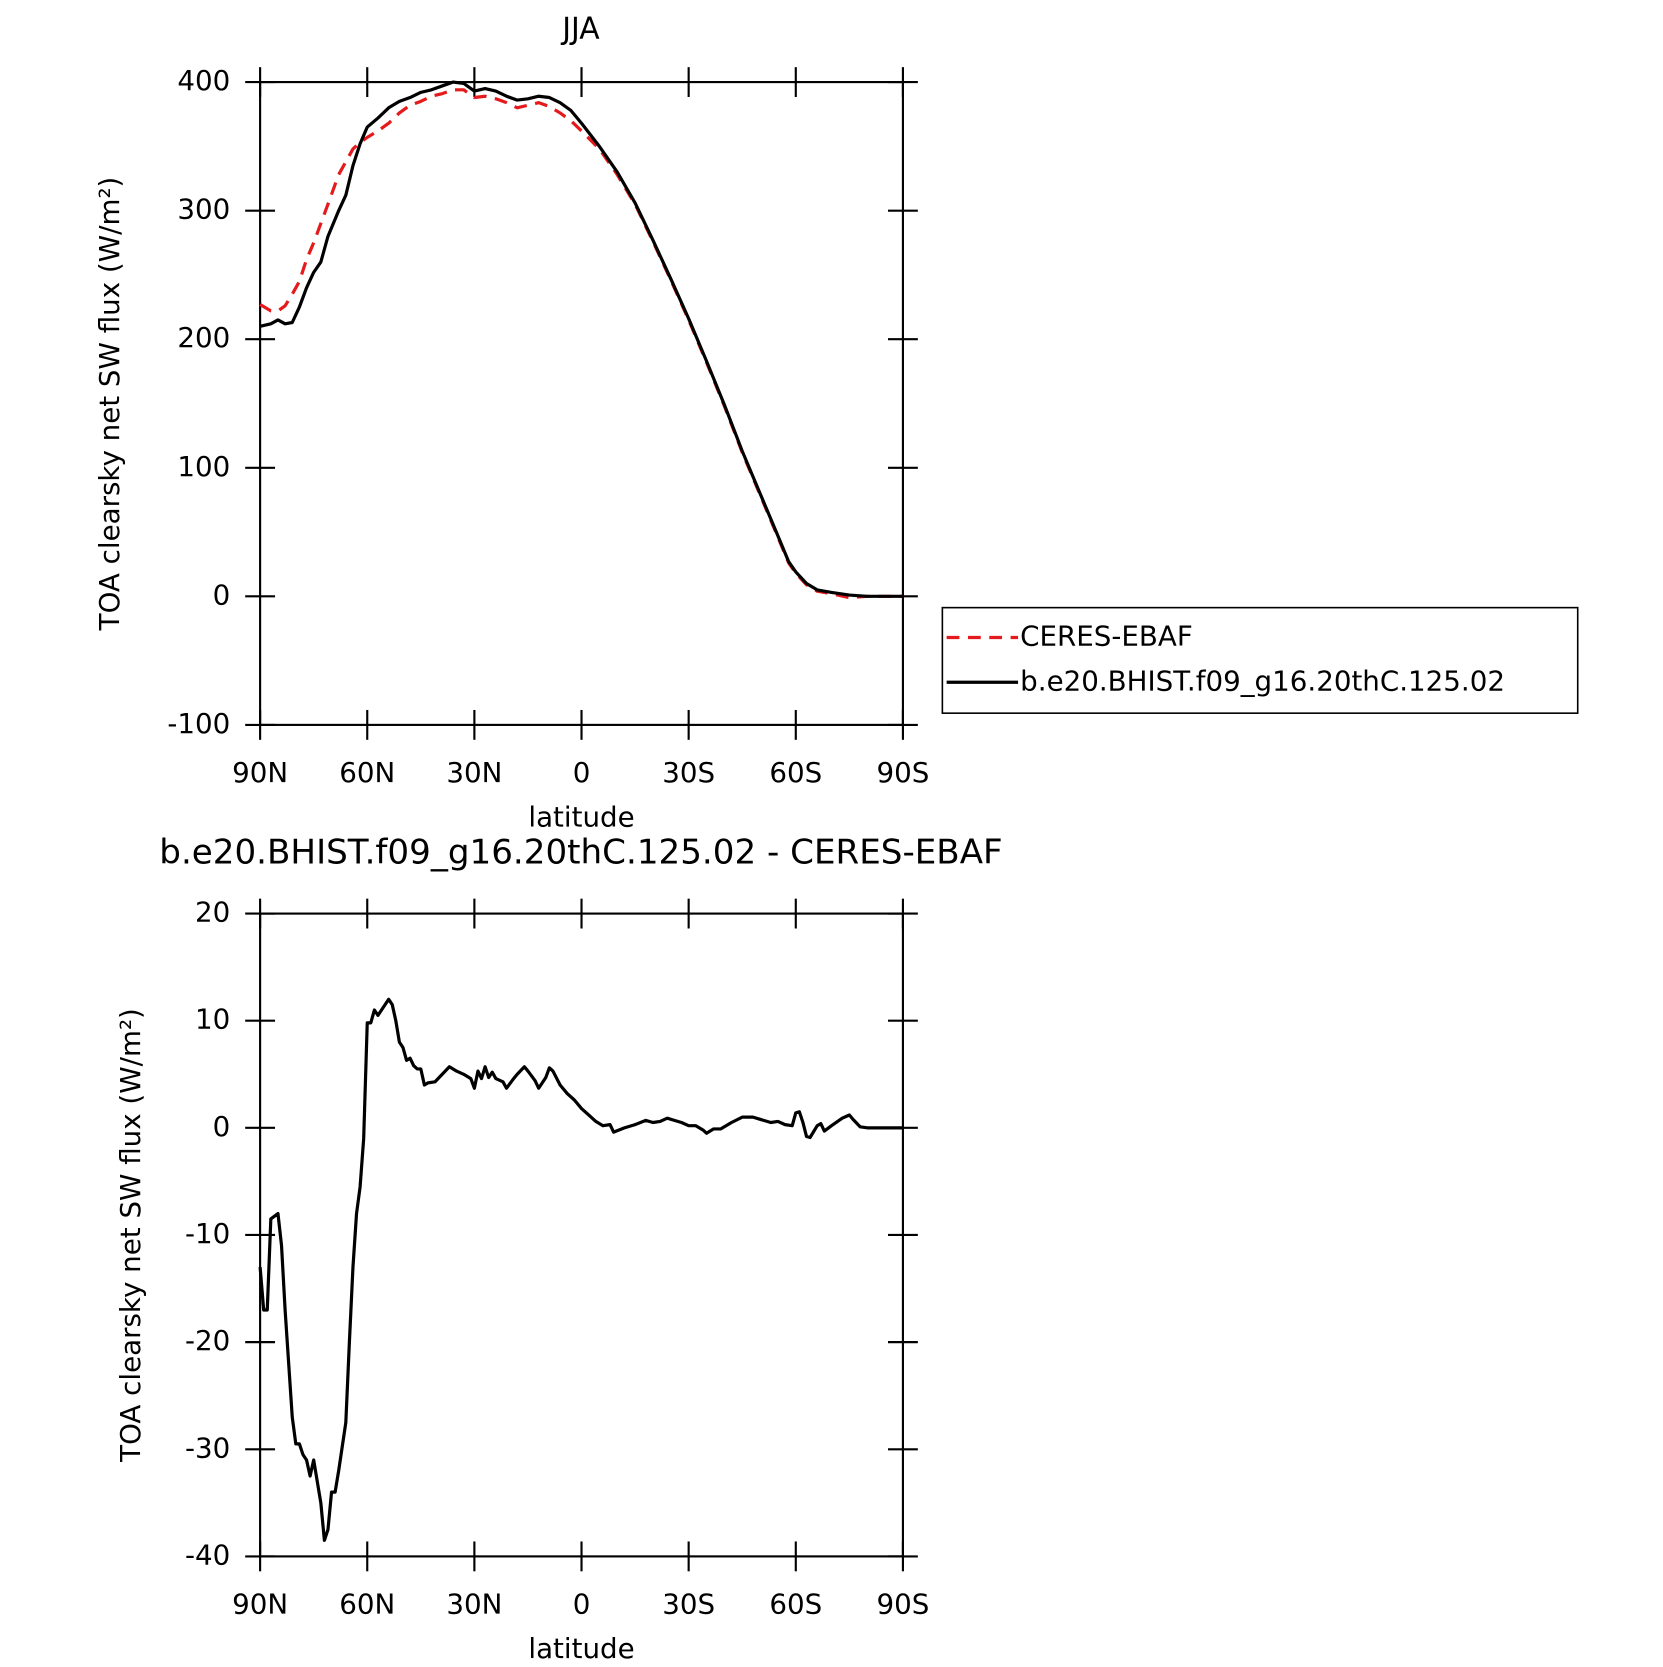  Describe the element at coordinates (203, 80) in the screenshot. I see `y-tick-label: 400` at that location.